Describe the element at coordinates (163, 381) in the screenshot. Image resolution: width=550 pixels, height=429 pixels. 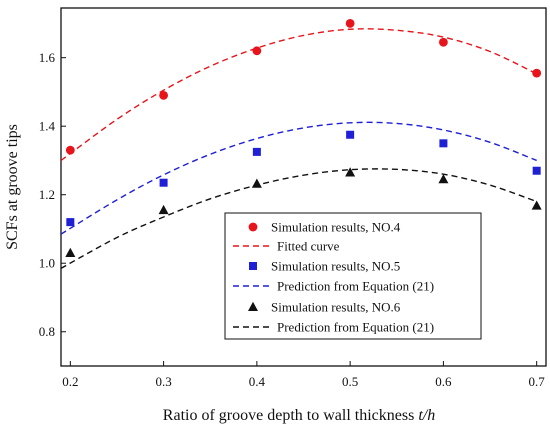
I see `x-tick-label: 0.3` at that location.